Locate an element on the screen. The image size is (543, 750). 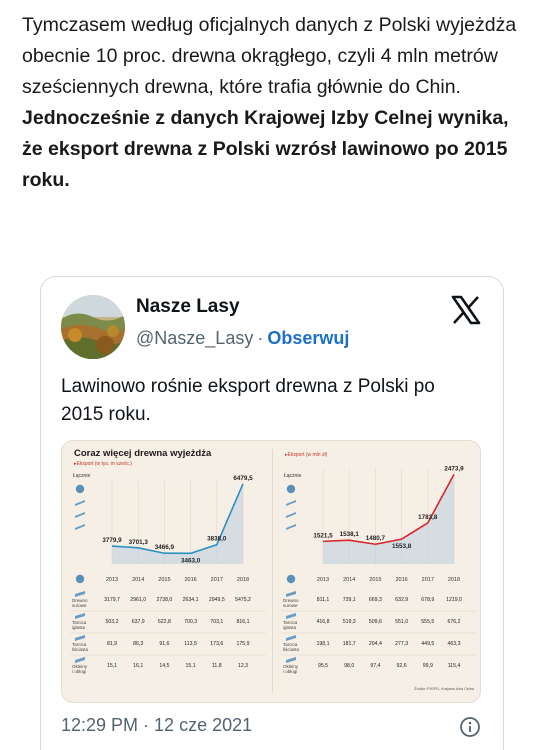
table-cell: 463,3 is located at coordinates (454, 644).